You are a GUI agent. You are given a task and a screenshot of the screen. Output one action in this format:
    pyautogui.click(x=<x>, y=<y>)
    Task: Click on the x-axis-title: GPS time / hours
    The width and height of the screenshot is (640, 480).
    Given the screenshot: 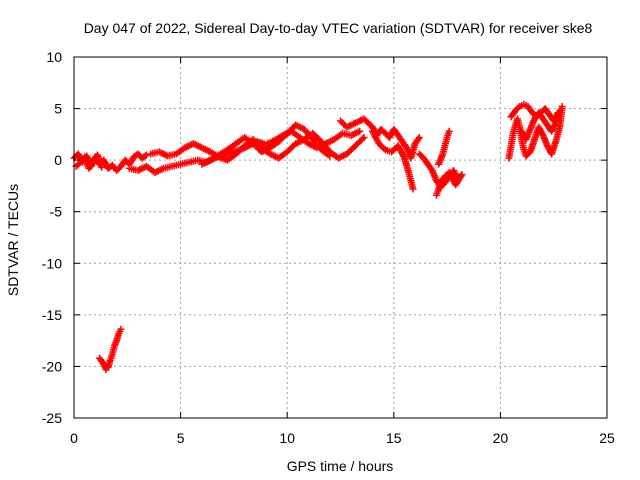 What is the action you would take?
    pyautogui.click(x=340, y=466)
    